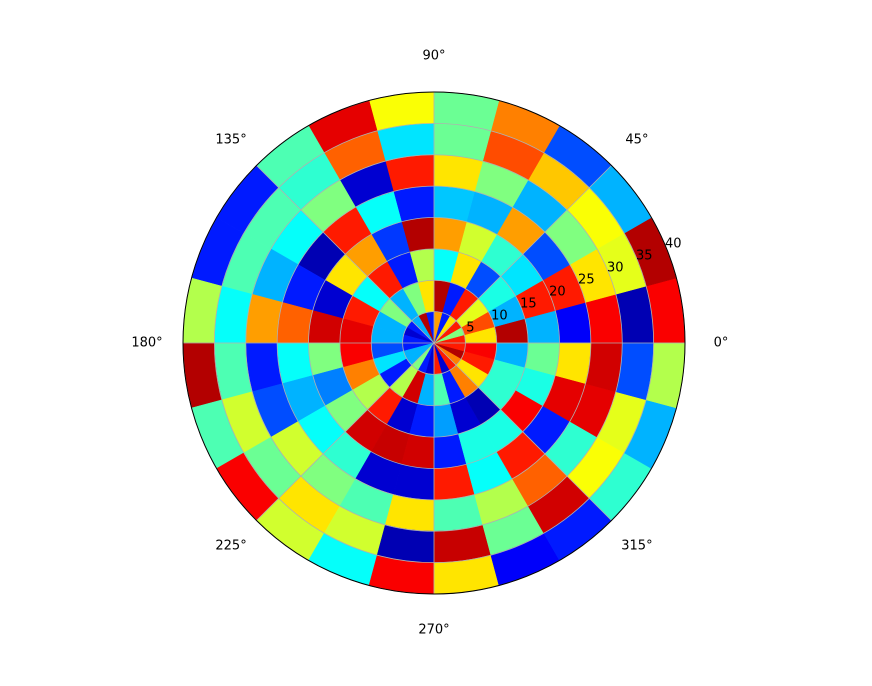  Describe the element at coordinates (146, 343) in the screenshot. I see `theta-tick-label: 180°` at that location.